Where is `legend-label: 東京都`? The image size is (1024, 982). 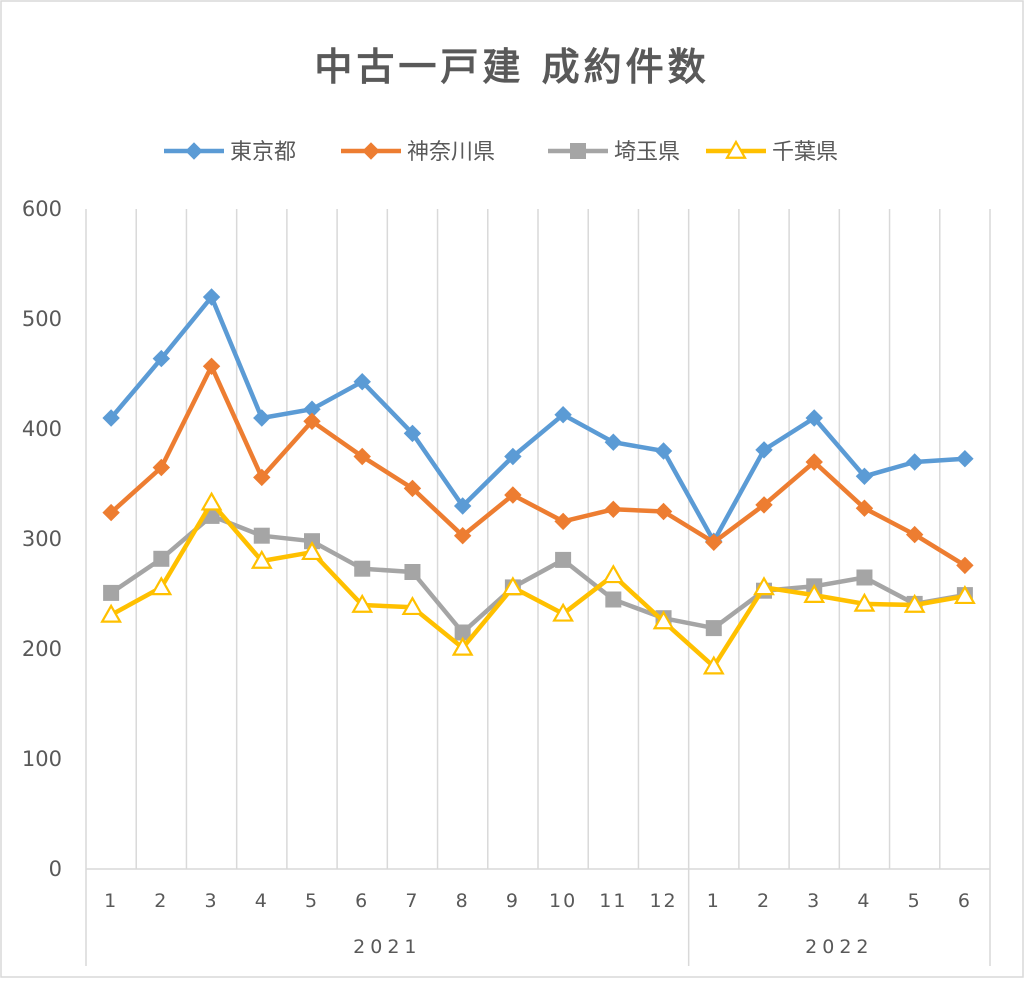
legend-label: 東京都 is located at coordinates (263, 152).